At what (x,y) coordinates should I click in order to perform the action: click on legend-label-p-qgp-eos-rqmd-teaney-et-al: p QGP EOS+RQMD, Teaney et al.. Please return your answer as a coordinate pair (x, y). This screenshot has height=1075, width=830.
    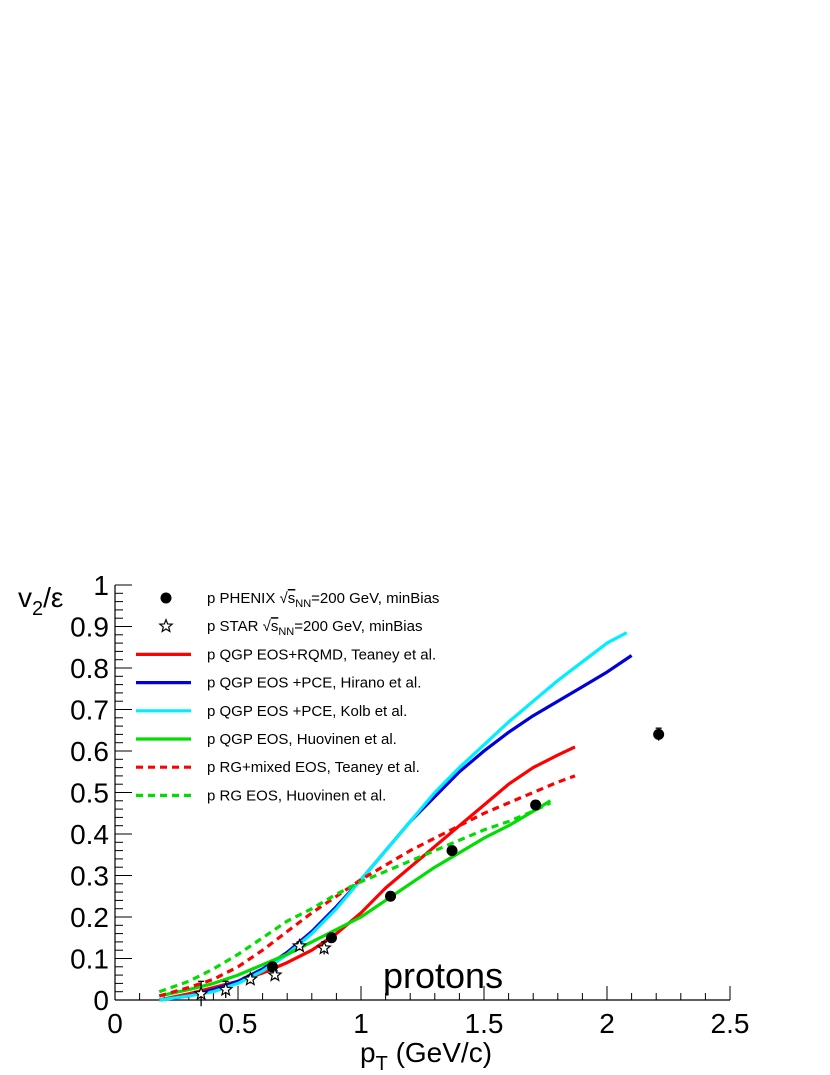
    Looking at the image, I should click on (321, 654).